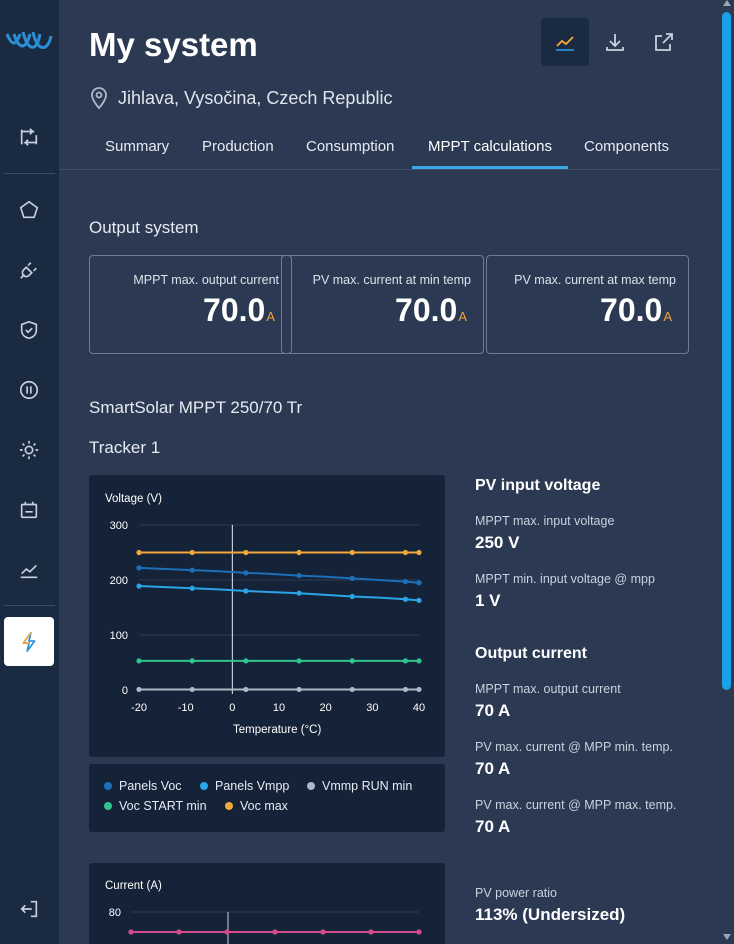 This screenshot has height=944, width=734. Describe the element at coordinates (29, 210) in the screenshot. I see `pentagon-site-icon` at that location.